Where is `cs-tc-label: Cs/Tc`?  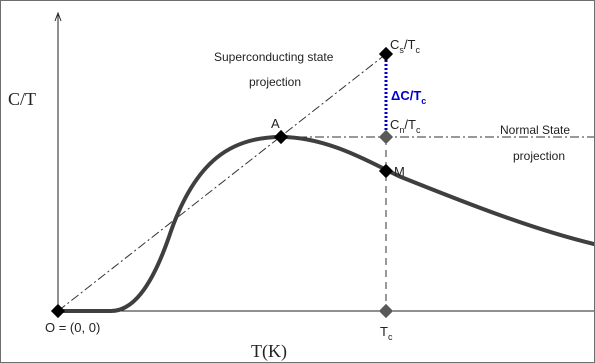 cs-tc-label: Cs/Tc is located at coordinates (405, 46).